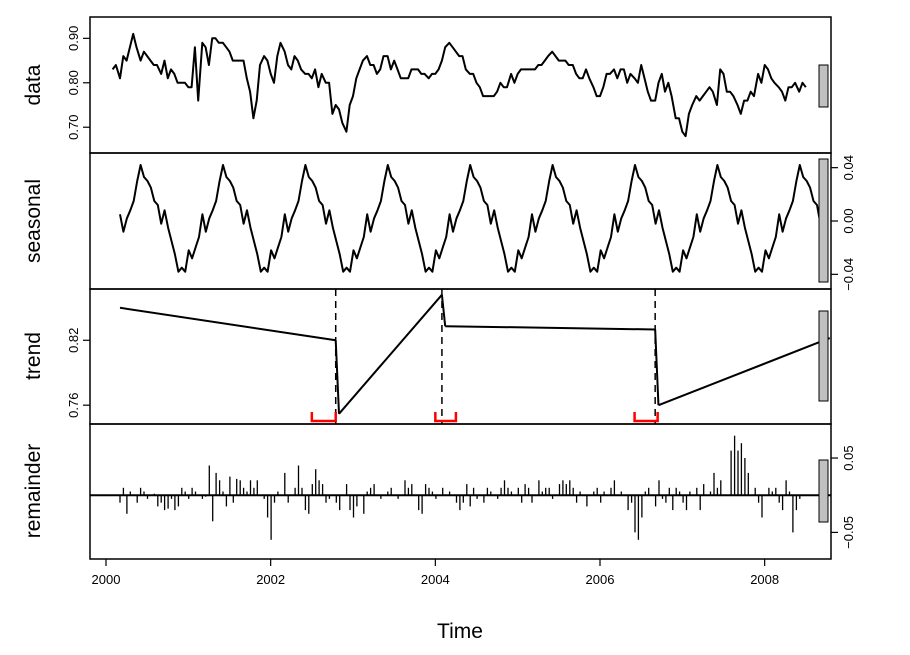 This screenshot has height=655, width=910. I want to click on x-tick-label: 2004, so click(435, 579).